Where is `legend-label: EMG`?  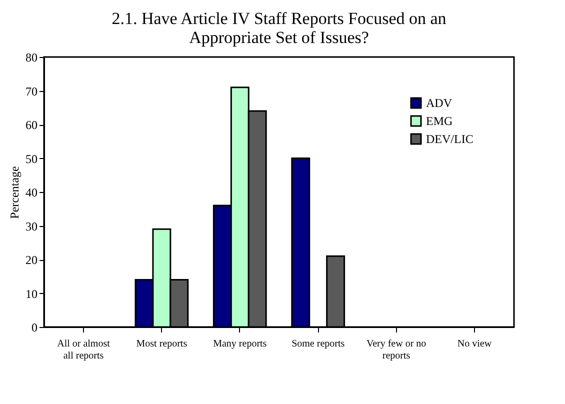 legend-label: EMG is located at coordinates (439, 121).